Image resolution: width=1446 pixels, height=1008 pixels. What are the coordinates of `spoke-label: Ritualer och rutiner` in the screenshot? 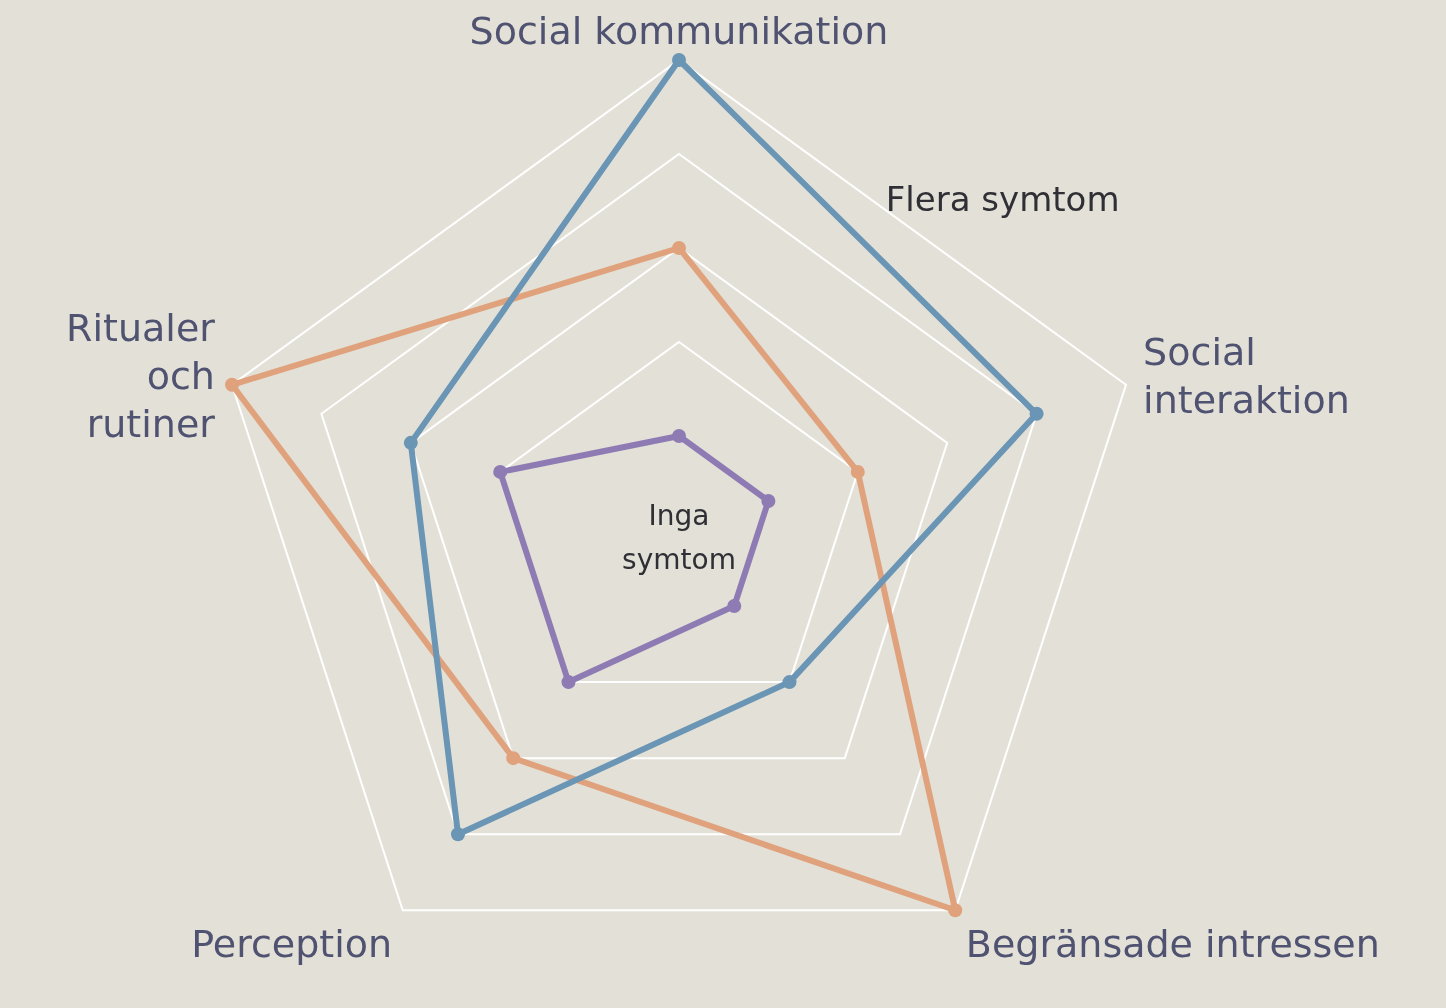 It's located at (141, 376).